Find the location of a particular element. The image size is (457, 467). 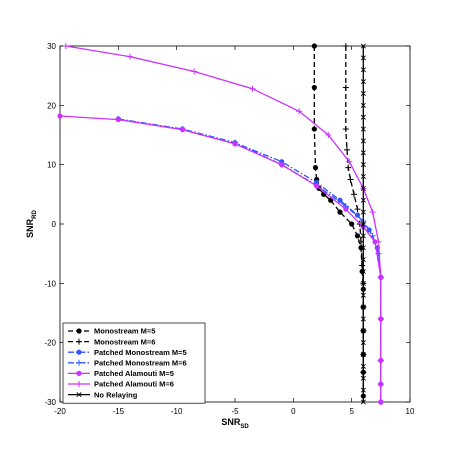

y-axis-label-sub: RD is located at coordinates (35, 213).